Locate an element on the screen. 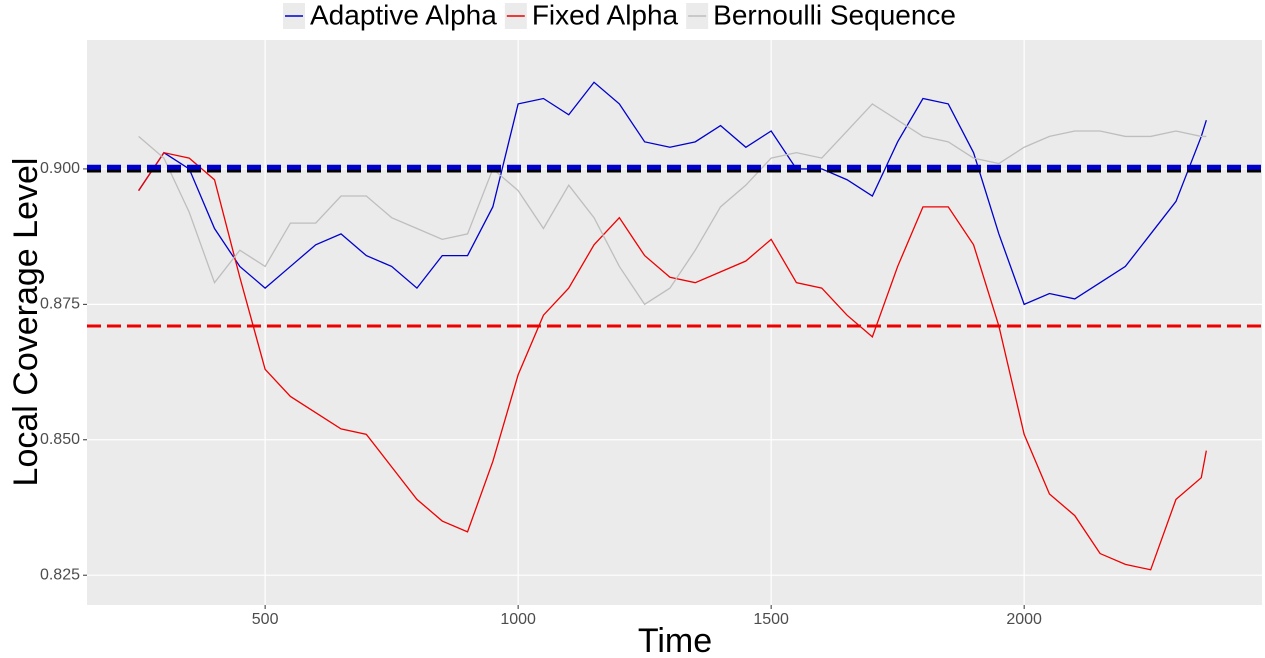 This screenshot has width=1265, height=658. y-tick-label: 0.850 is located at coordinates (60, 439).